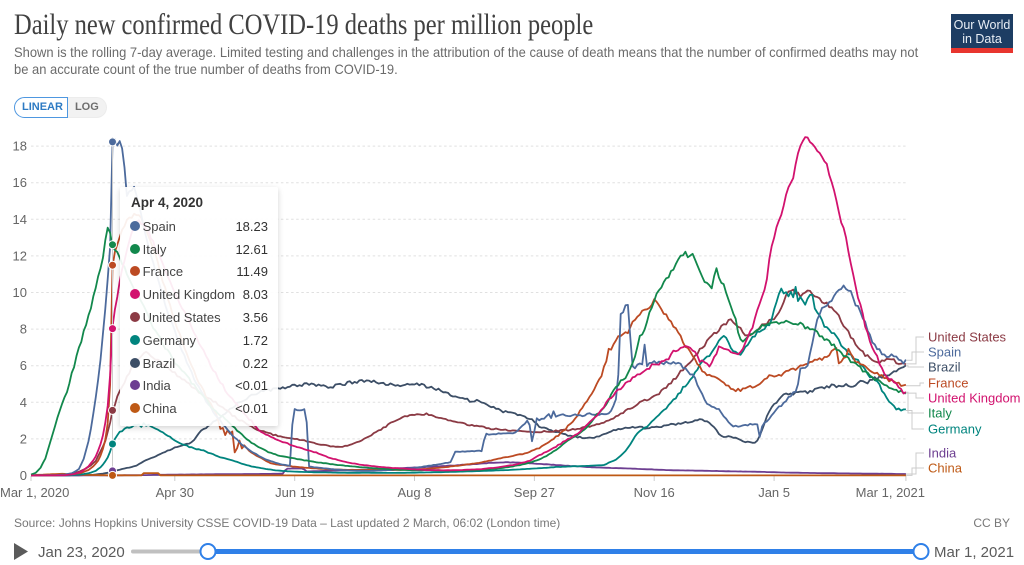 The width and height of the screenshot is (1024, 565). Describe the element at coordinates (974, 398) in the screenshot. I see `svg-text: United Kingdom` at that location.